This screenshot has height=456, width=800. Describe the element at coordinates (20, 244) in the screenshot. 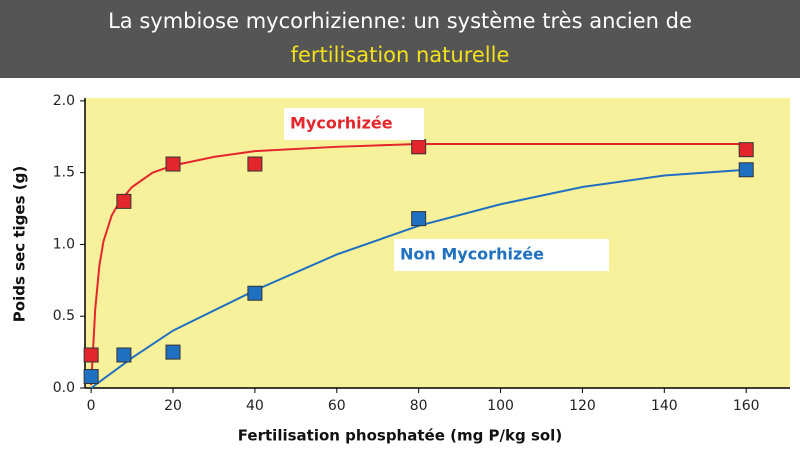

I see `y-axis-label: Poids sec tiges (g)` at that location.